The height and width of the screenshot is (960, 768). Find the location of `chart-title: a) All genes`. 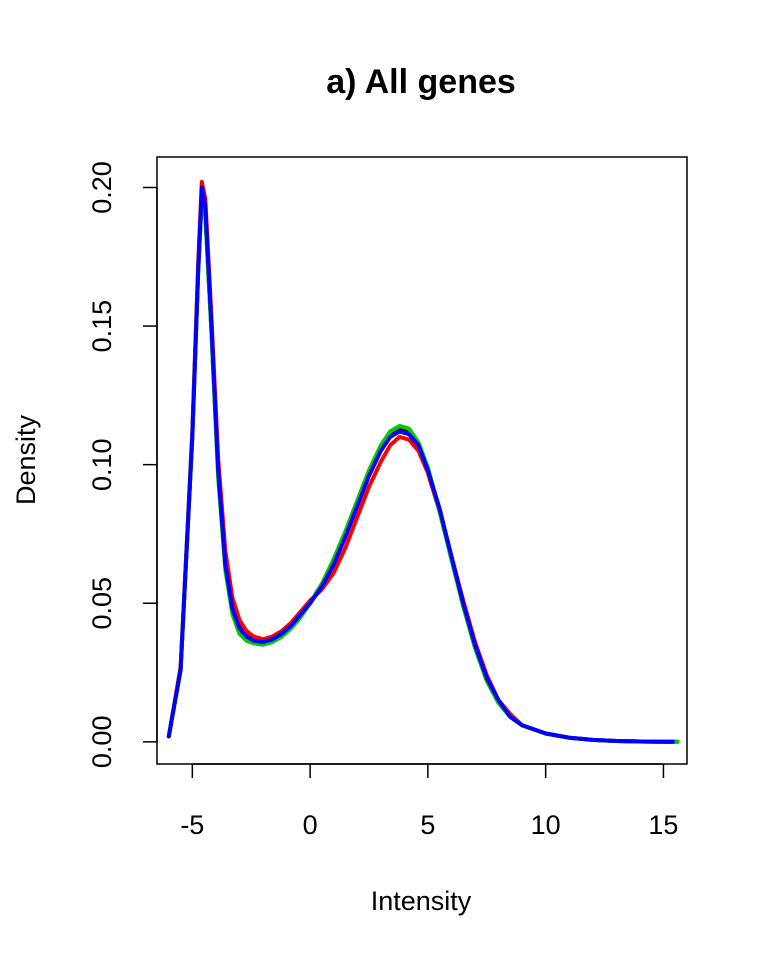

chart-title: a) All genes is located at coordinates (421, 82).